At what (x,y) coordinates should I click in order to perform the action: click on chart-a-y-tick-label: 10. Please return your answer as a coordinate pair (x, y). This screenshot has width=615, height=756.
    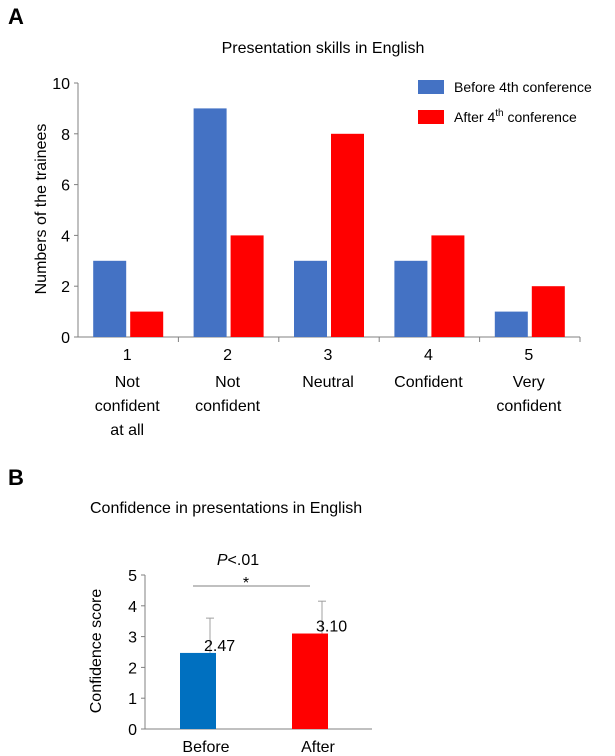
    Looking at the image, I should click on (61, 84).